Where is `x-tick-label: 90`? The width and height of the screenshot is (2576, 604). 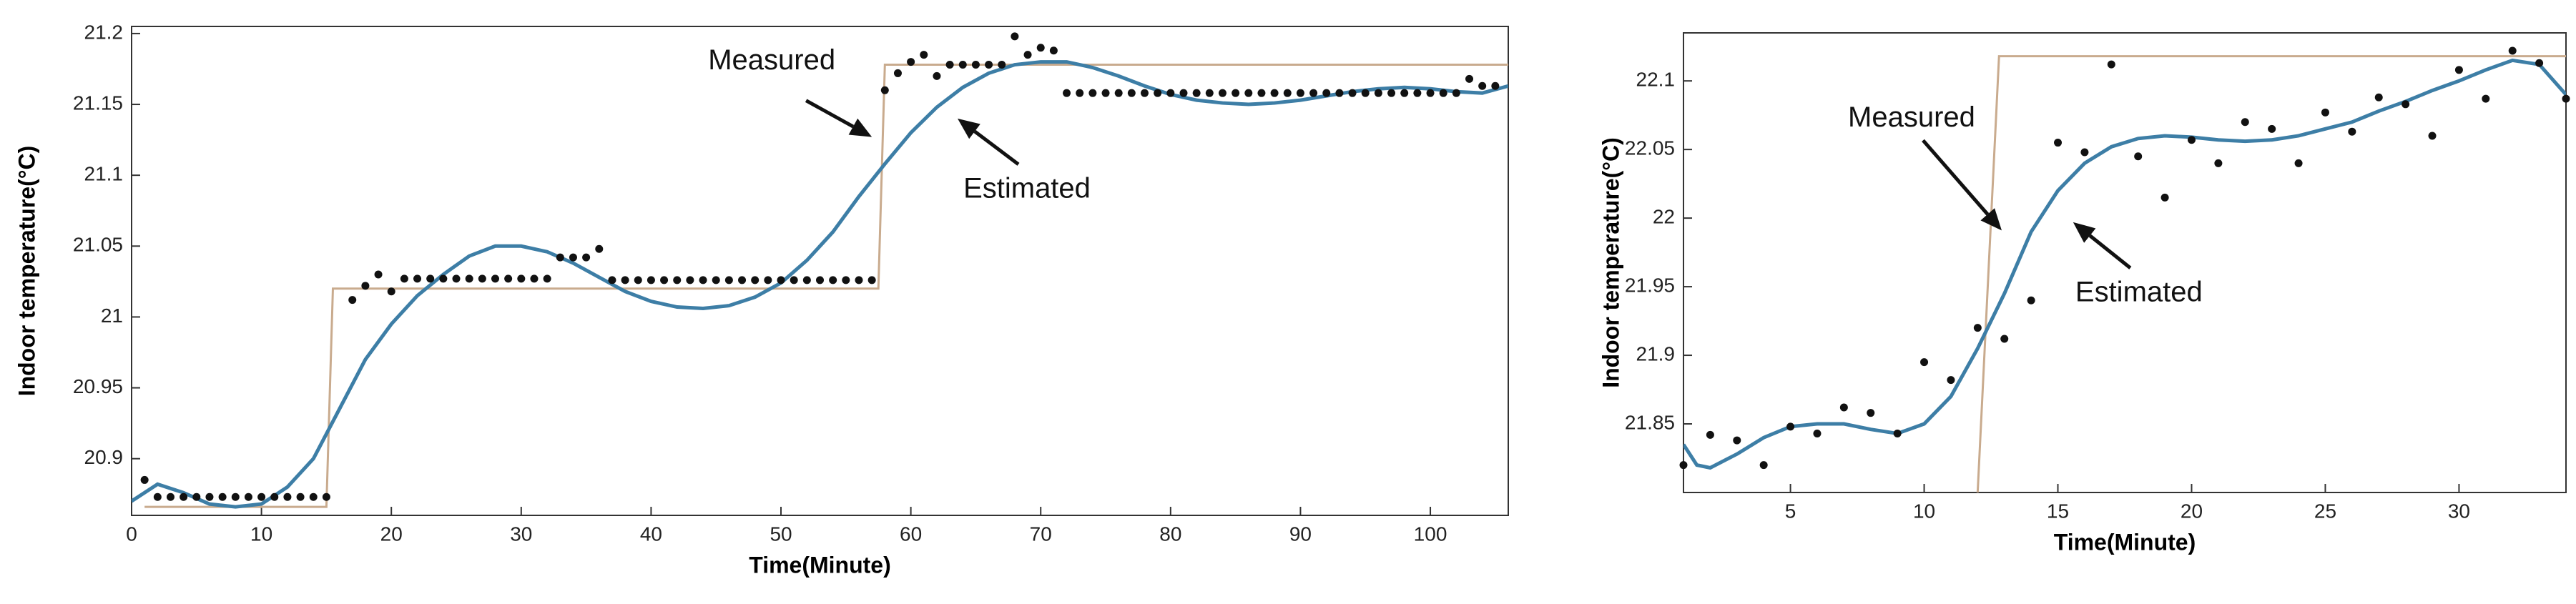 x-tick-label: 90 is located at coordinates (1300, 534).